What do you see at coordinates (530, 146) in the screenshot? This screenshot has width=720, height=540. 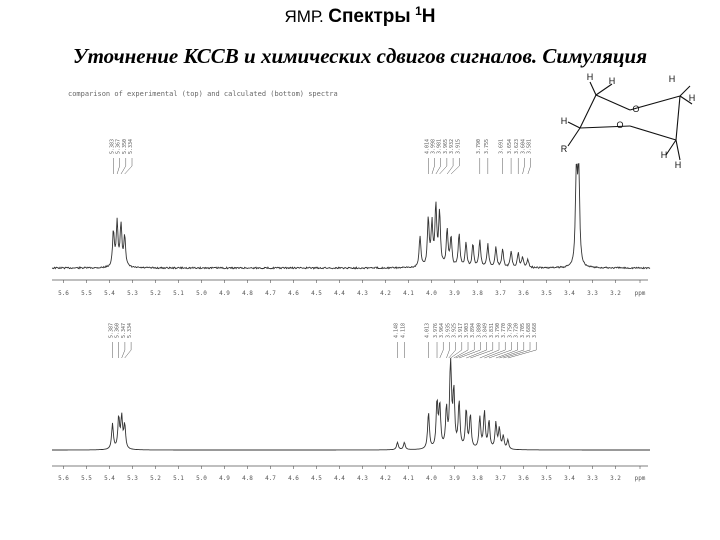 I see `peak-label: 3.581` at bounding box center [530, 146].